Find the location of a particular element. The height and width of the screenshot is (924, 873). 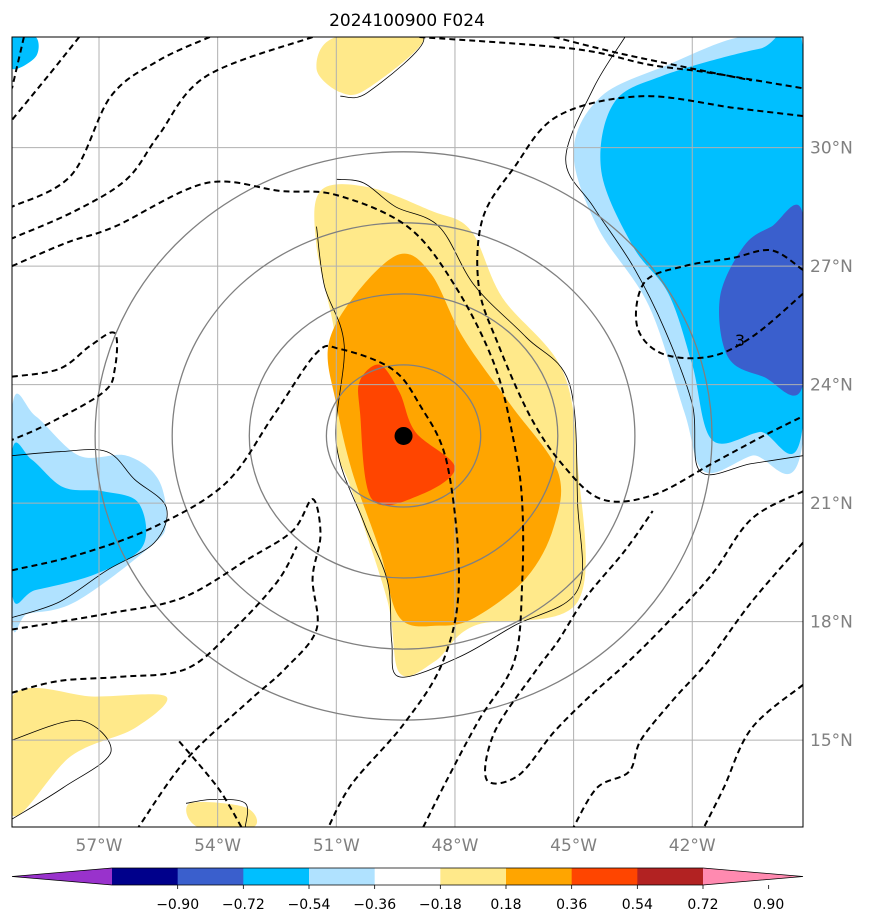

colorbar-tick-label: −0.90 is located at coordinates (177, 905).